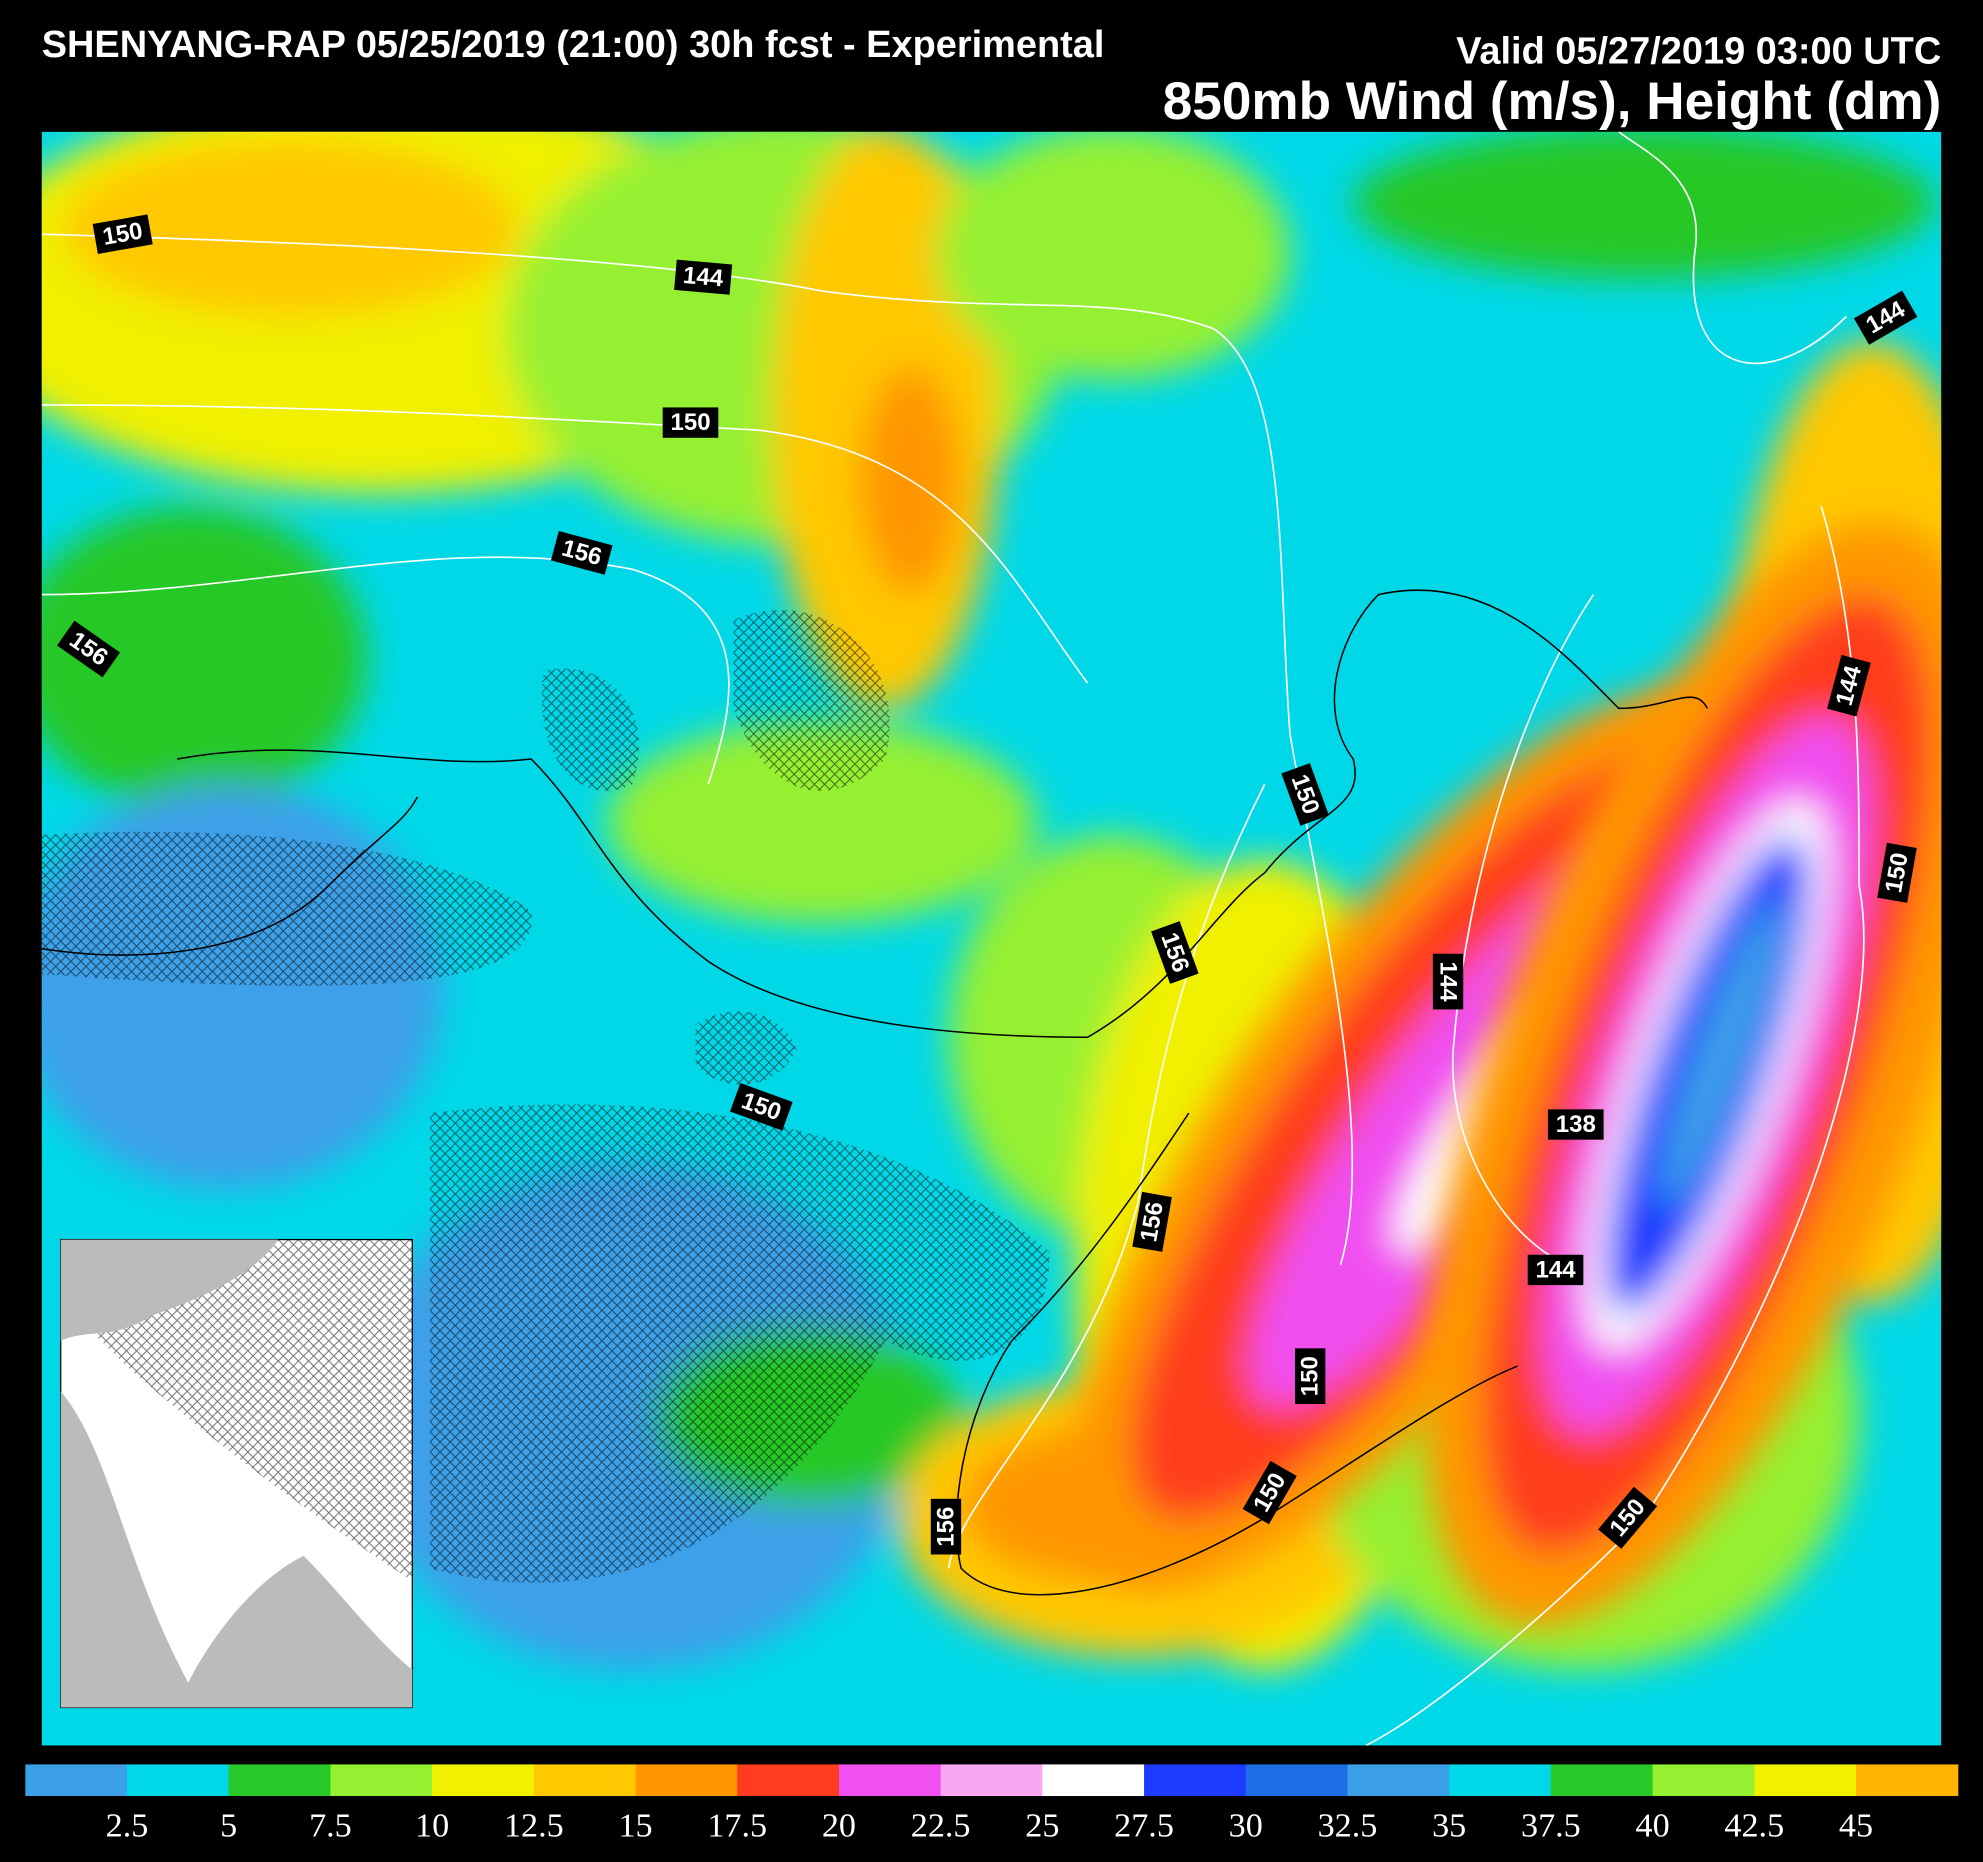  What do you see at coordinates (1042, 1826) in the screenshot?
I see `colorbar-tick-label: 25` at bounding box center [1042, 1826].